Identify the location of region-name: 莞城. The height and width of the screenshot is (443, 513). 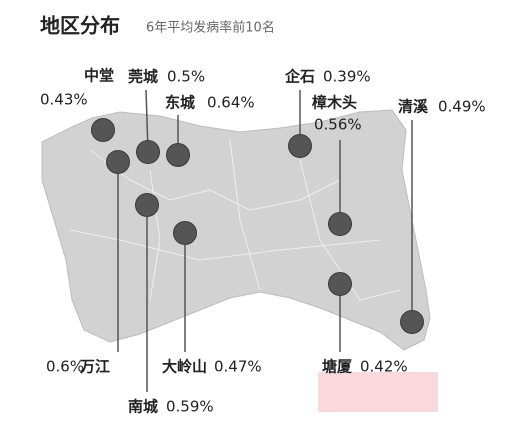
(143, 77).